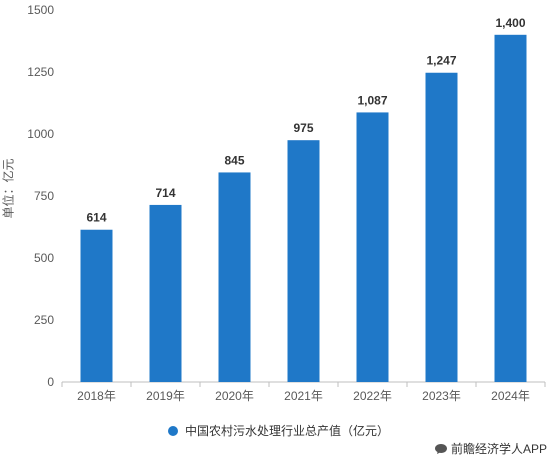  Describe the element at coordinates (234, 396) in the screenshot. I see `x-tick-label: 2020年` at that location.